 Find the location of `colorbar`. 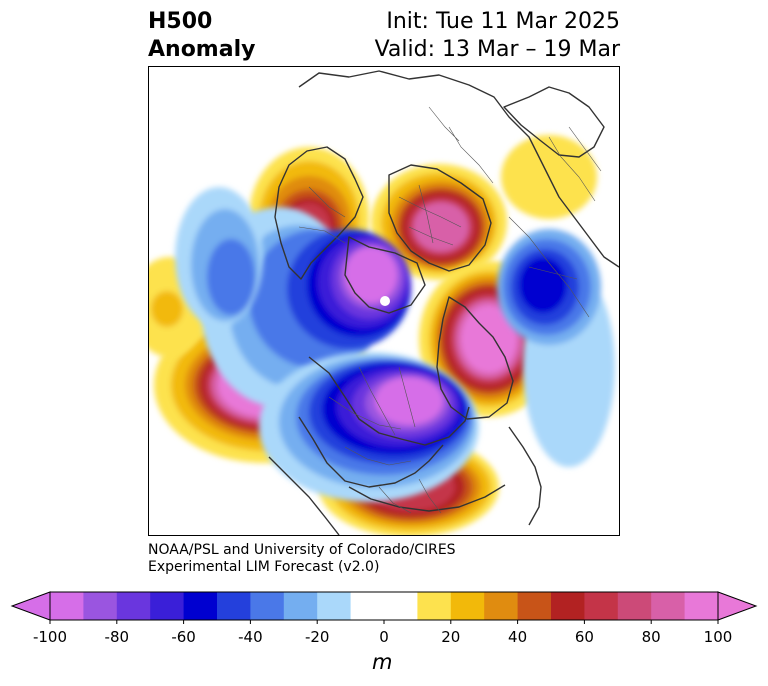

colorbar is located at coordinates (384, 607).